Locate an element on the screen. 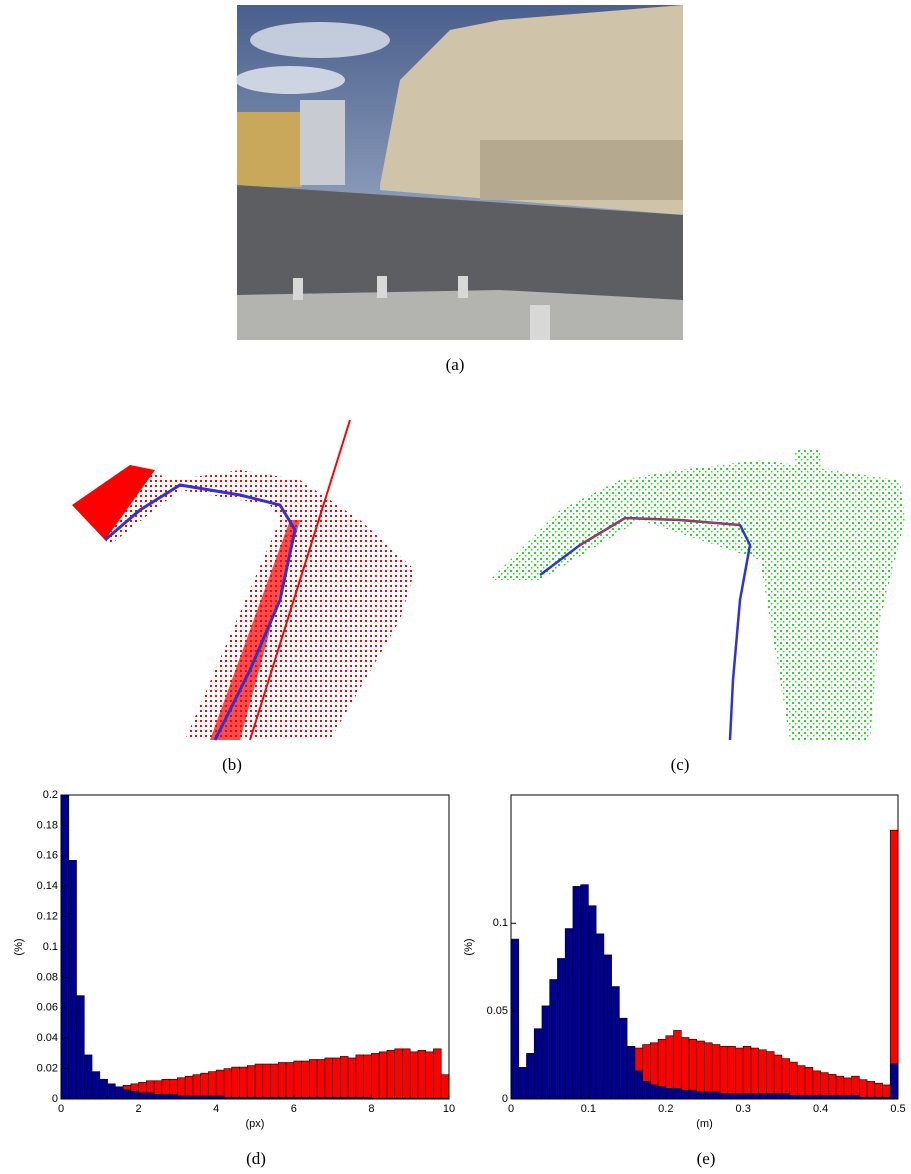 The image size is (911, 1174). y-tick-label: 0.16 is located at coordinates (47, 856).